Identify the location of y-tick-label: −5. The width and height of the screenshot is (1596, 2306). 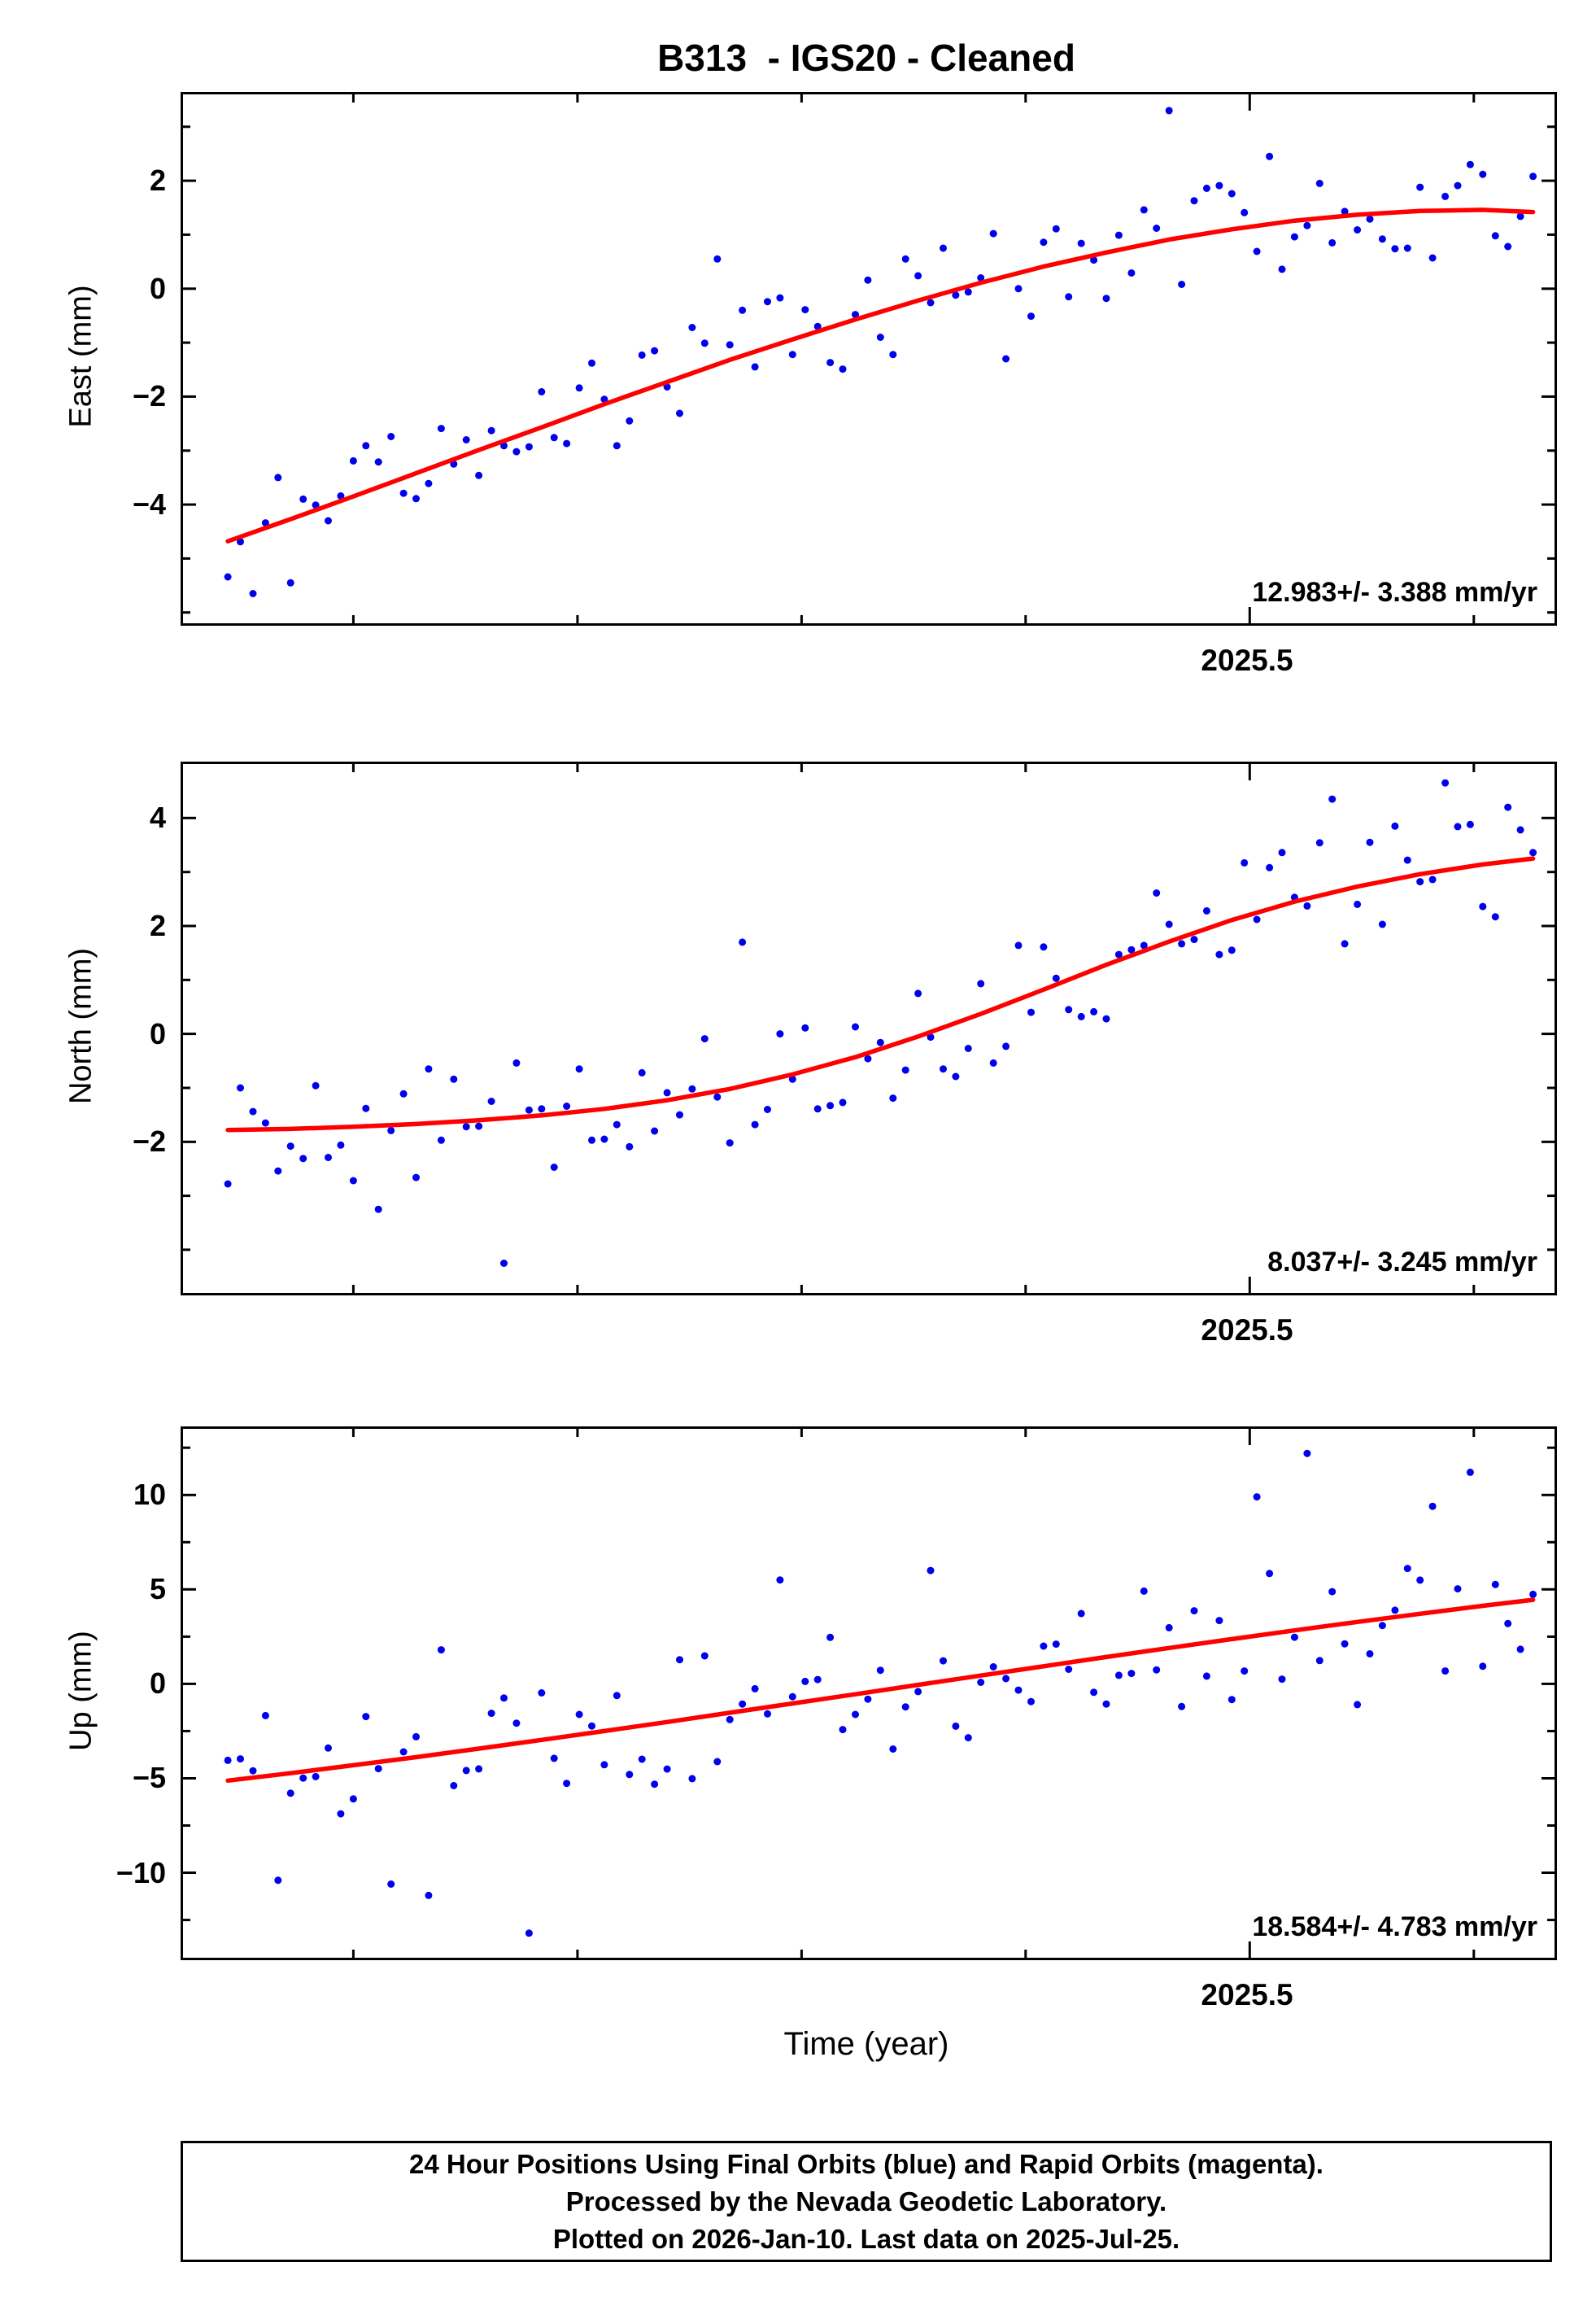
(149, 1778).